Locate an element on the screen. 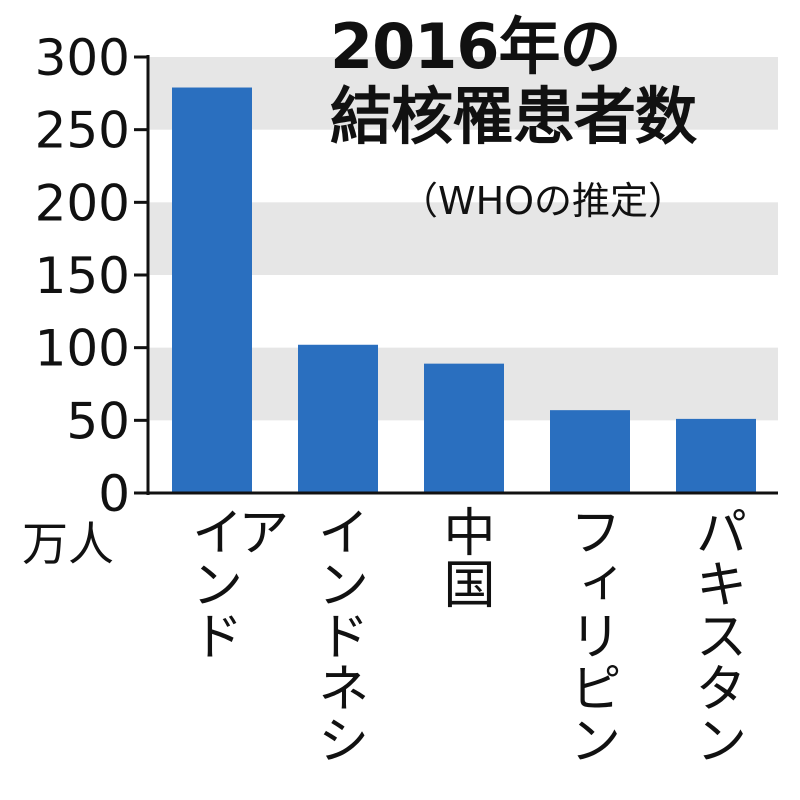 Image resolution: width=800 pixels, height=800 pixels. category-label-5: パキスタン is located at coordinates (716, 635).